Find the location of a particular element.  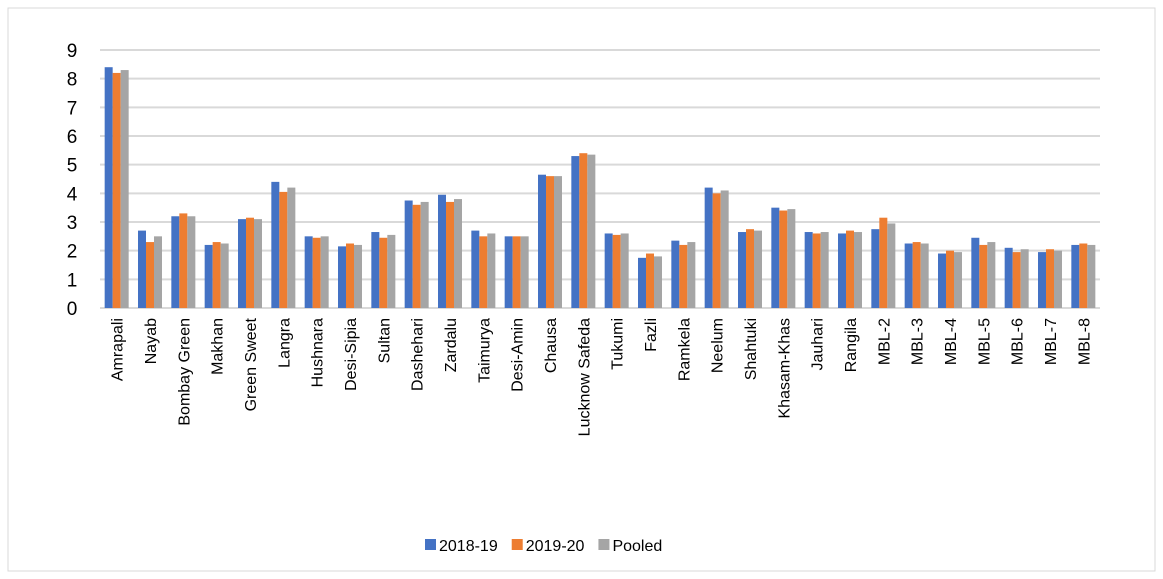

legend-label: 2019-20 is located at coordinates (555, 546).